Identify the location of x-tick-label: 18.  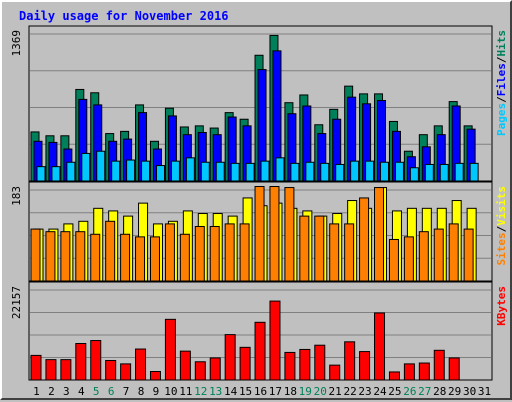
(290, 391).